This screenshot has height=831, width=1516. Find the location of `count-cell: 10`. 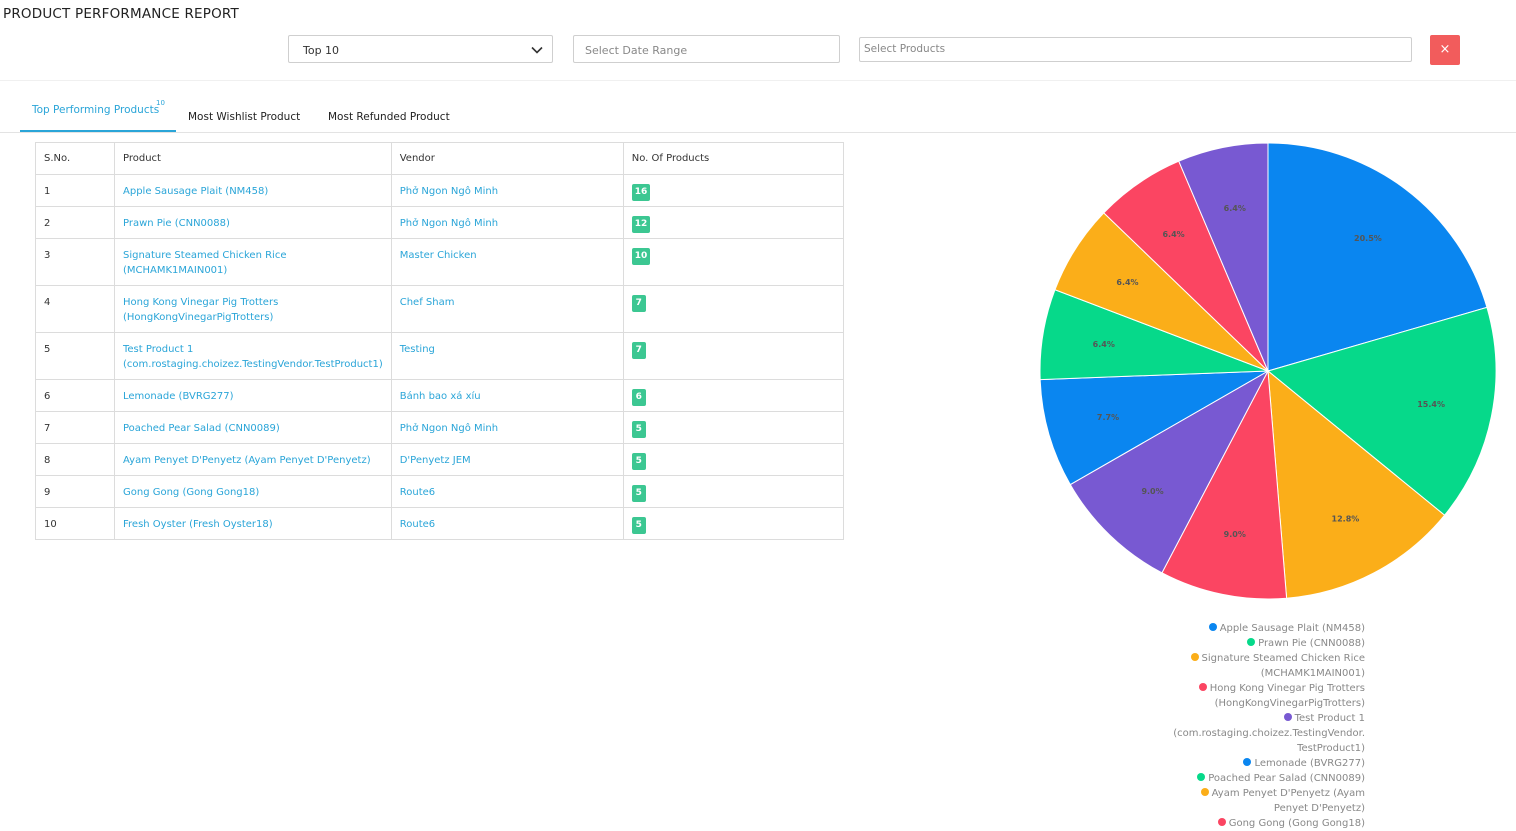

count-cell: 10 is located at coordinates (733, 262).